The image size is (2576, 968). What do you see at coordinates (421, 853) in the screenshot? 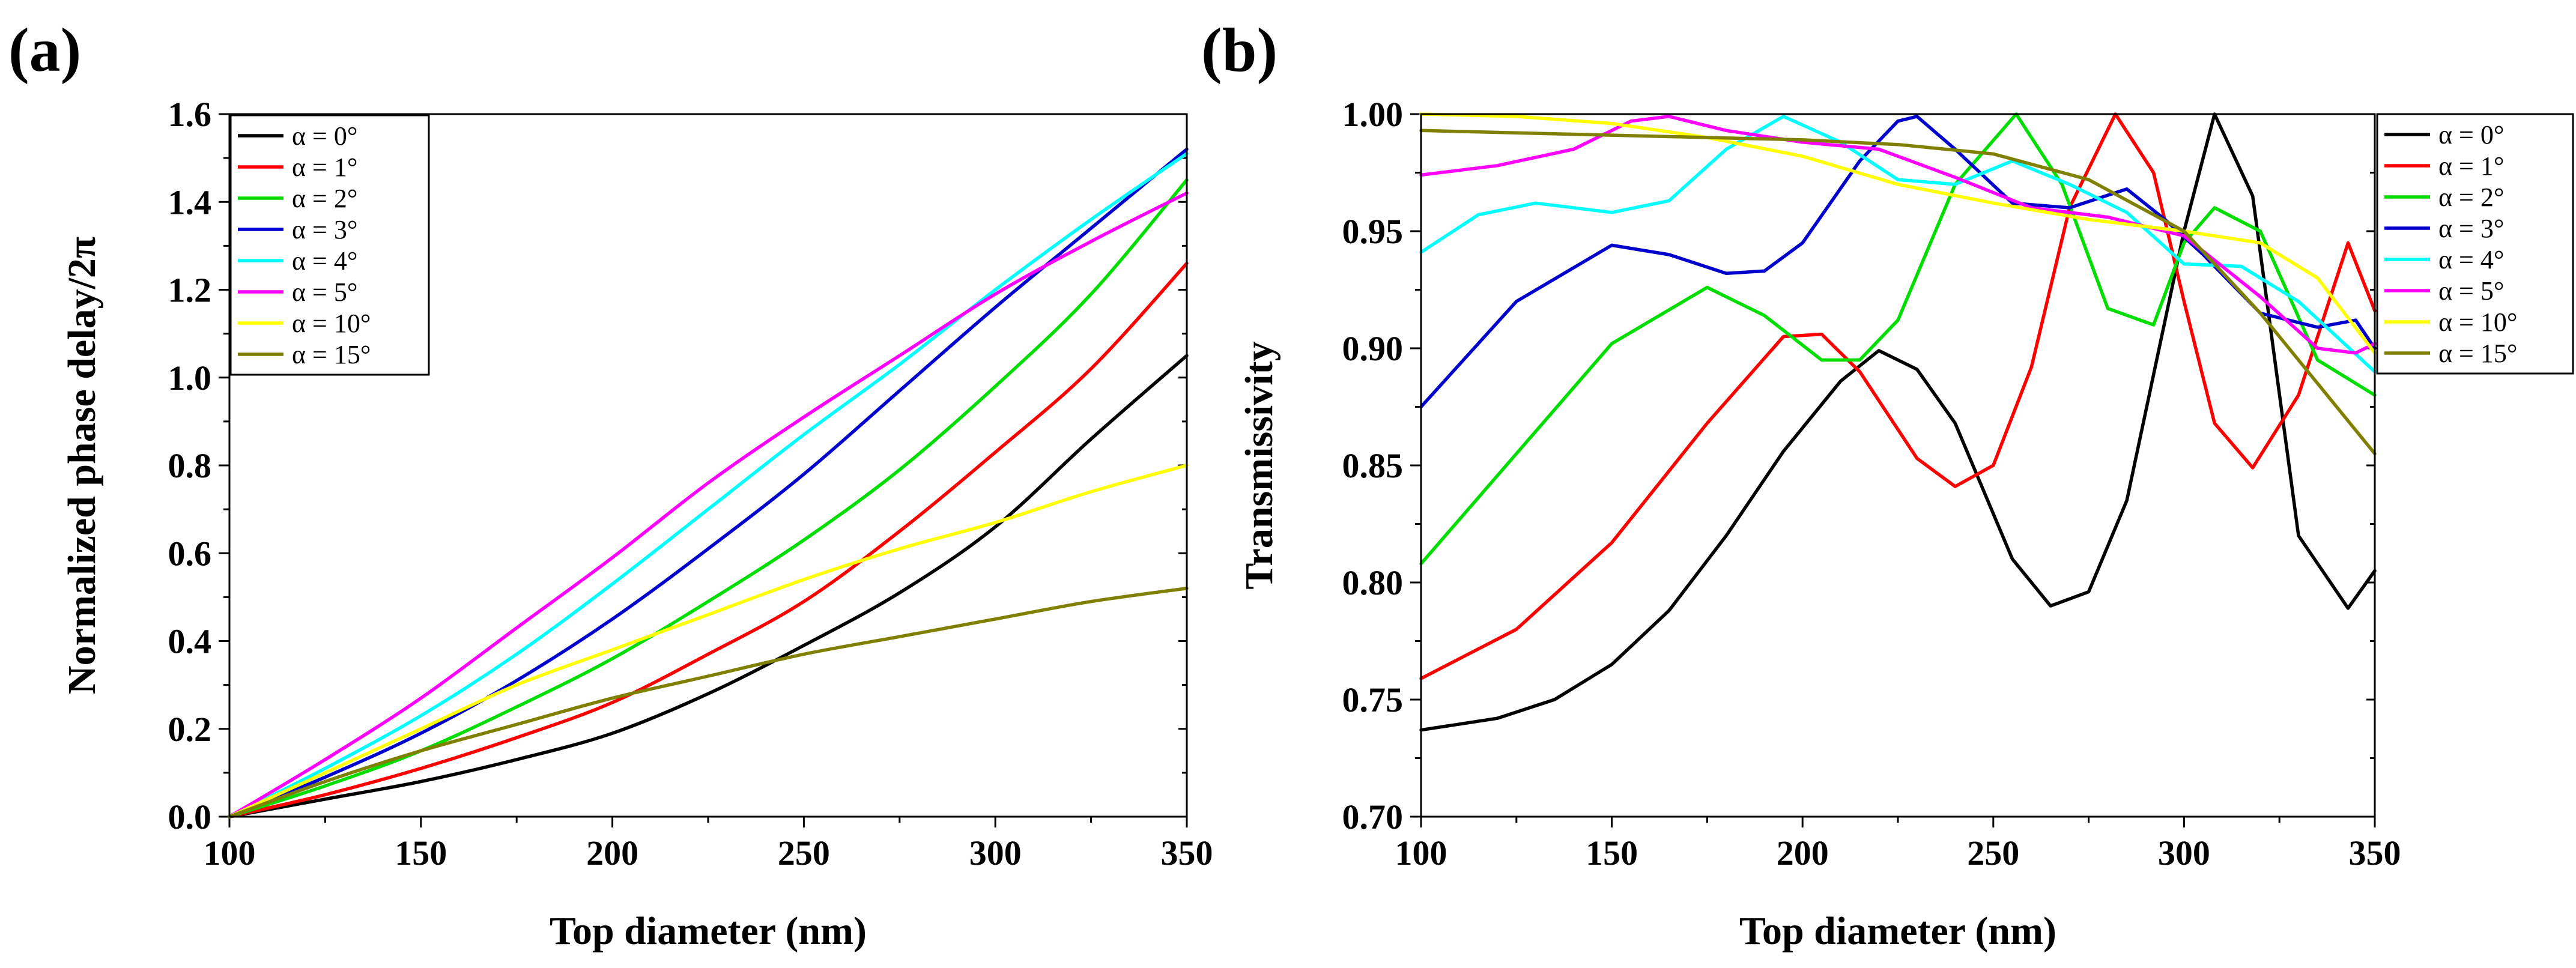
I see `a-x-tick-label: 150` at bounding box center [421, 853].